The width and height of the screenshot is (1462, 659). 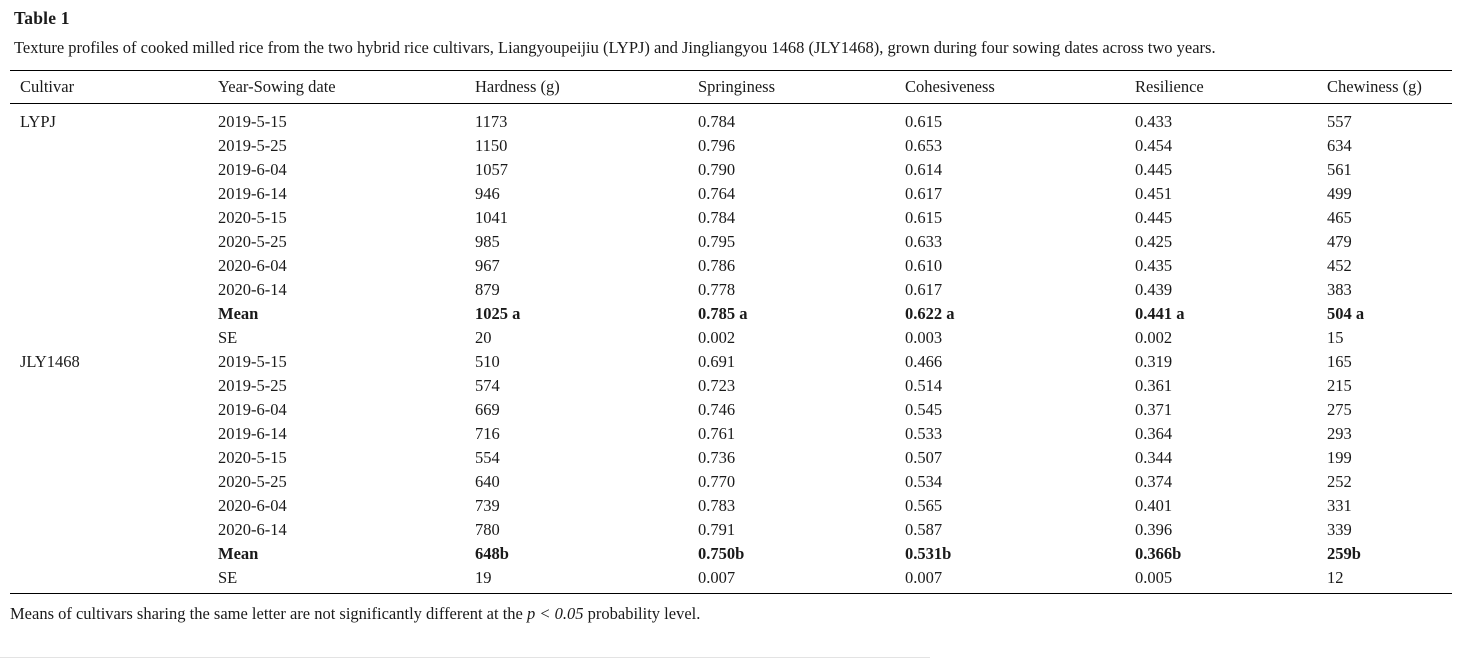 What do you see at coordinates (487, 289) in the screenshot?
I see `table-cell: 879` at bounding box center [487, 289].